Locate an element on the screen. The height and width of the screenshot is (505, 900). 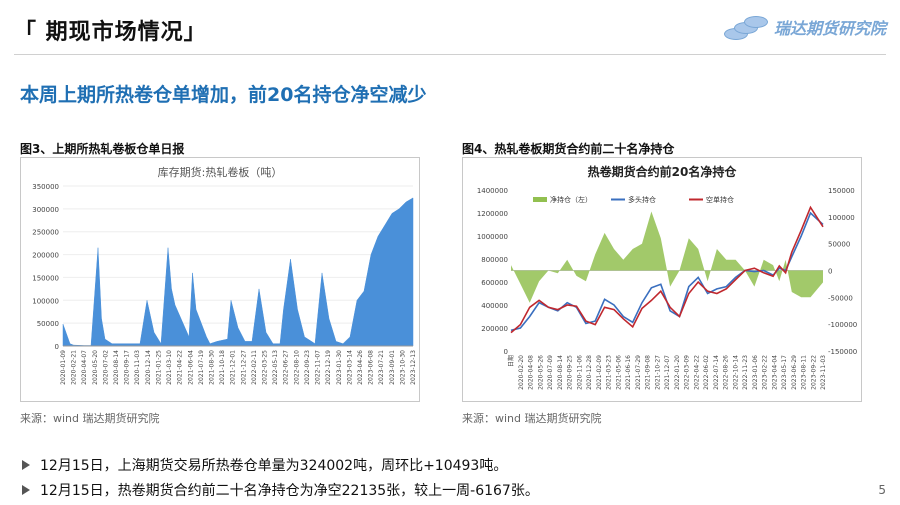
figure4-source: 来源：wind 瑞达期货研究院 is located at coordinates (532, 418).